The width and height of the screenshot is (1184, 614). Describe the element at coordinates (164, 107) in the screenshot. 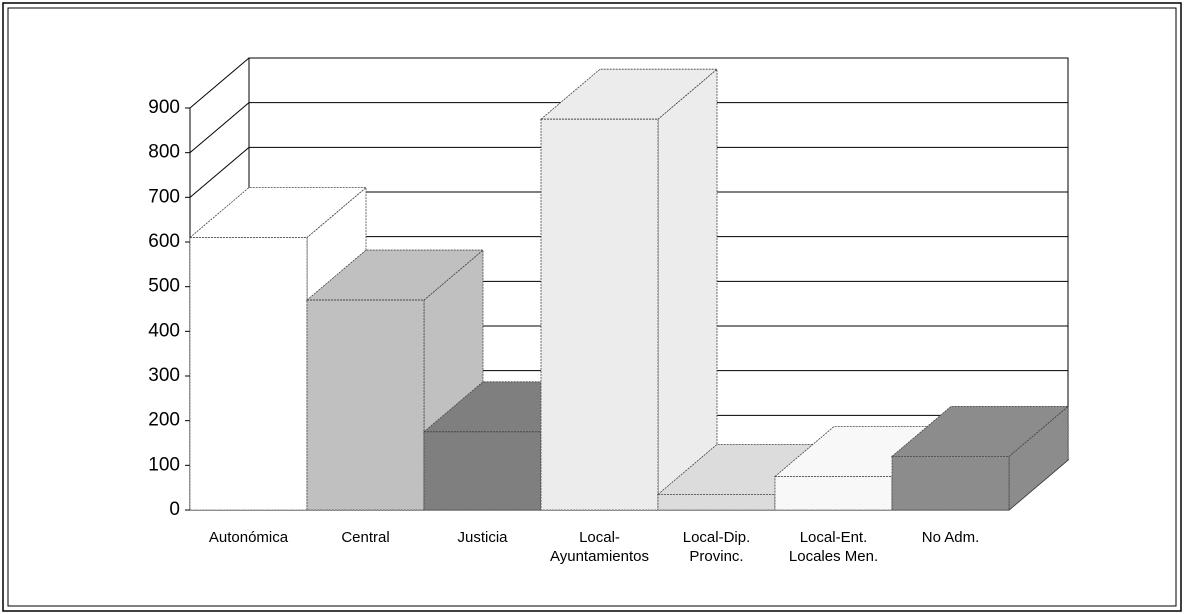

I see `y-tick-label: 900` at that location.